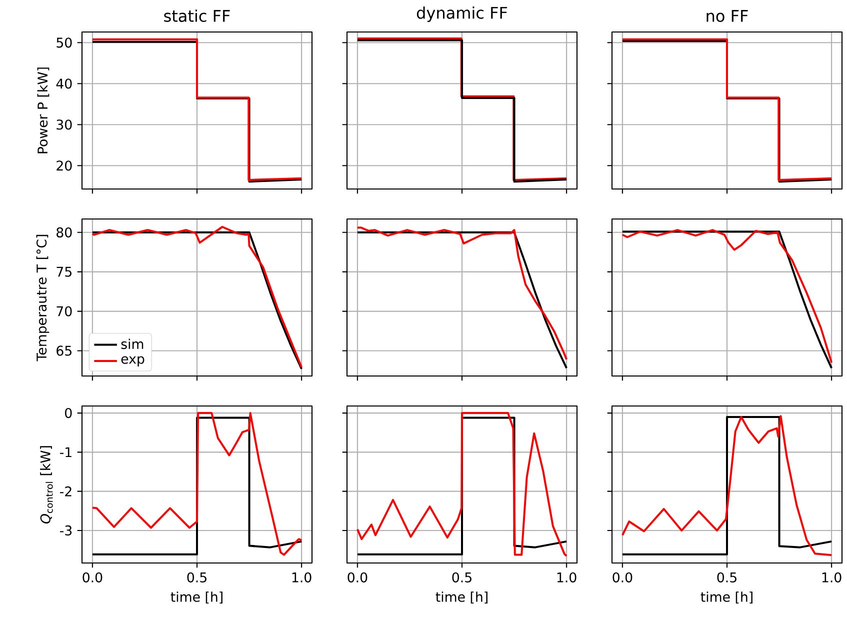 Image resolution: width=847 pixels, height=627 pixels. Describe the element at coordinates (64, 232) in the screenshot. I see `y-tick-label: 80` at that location.